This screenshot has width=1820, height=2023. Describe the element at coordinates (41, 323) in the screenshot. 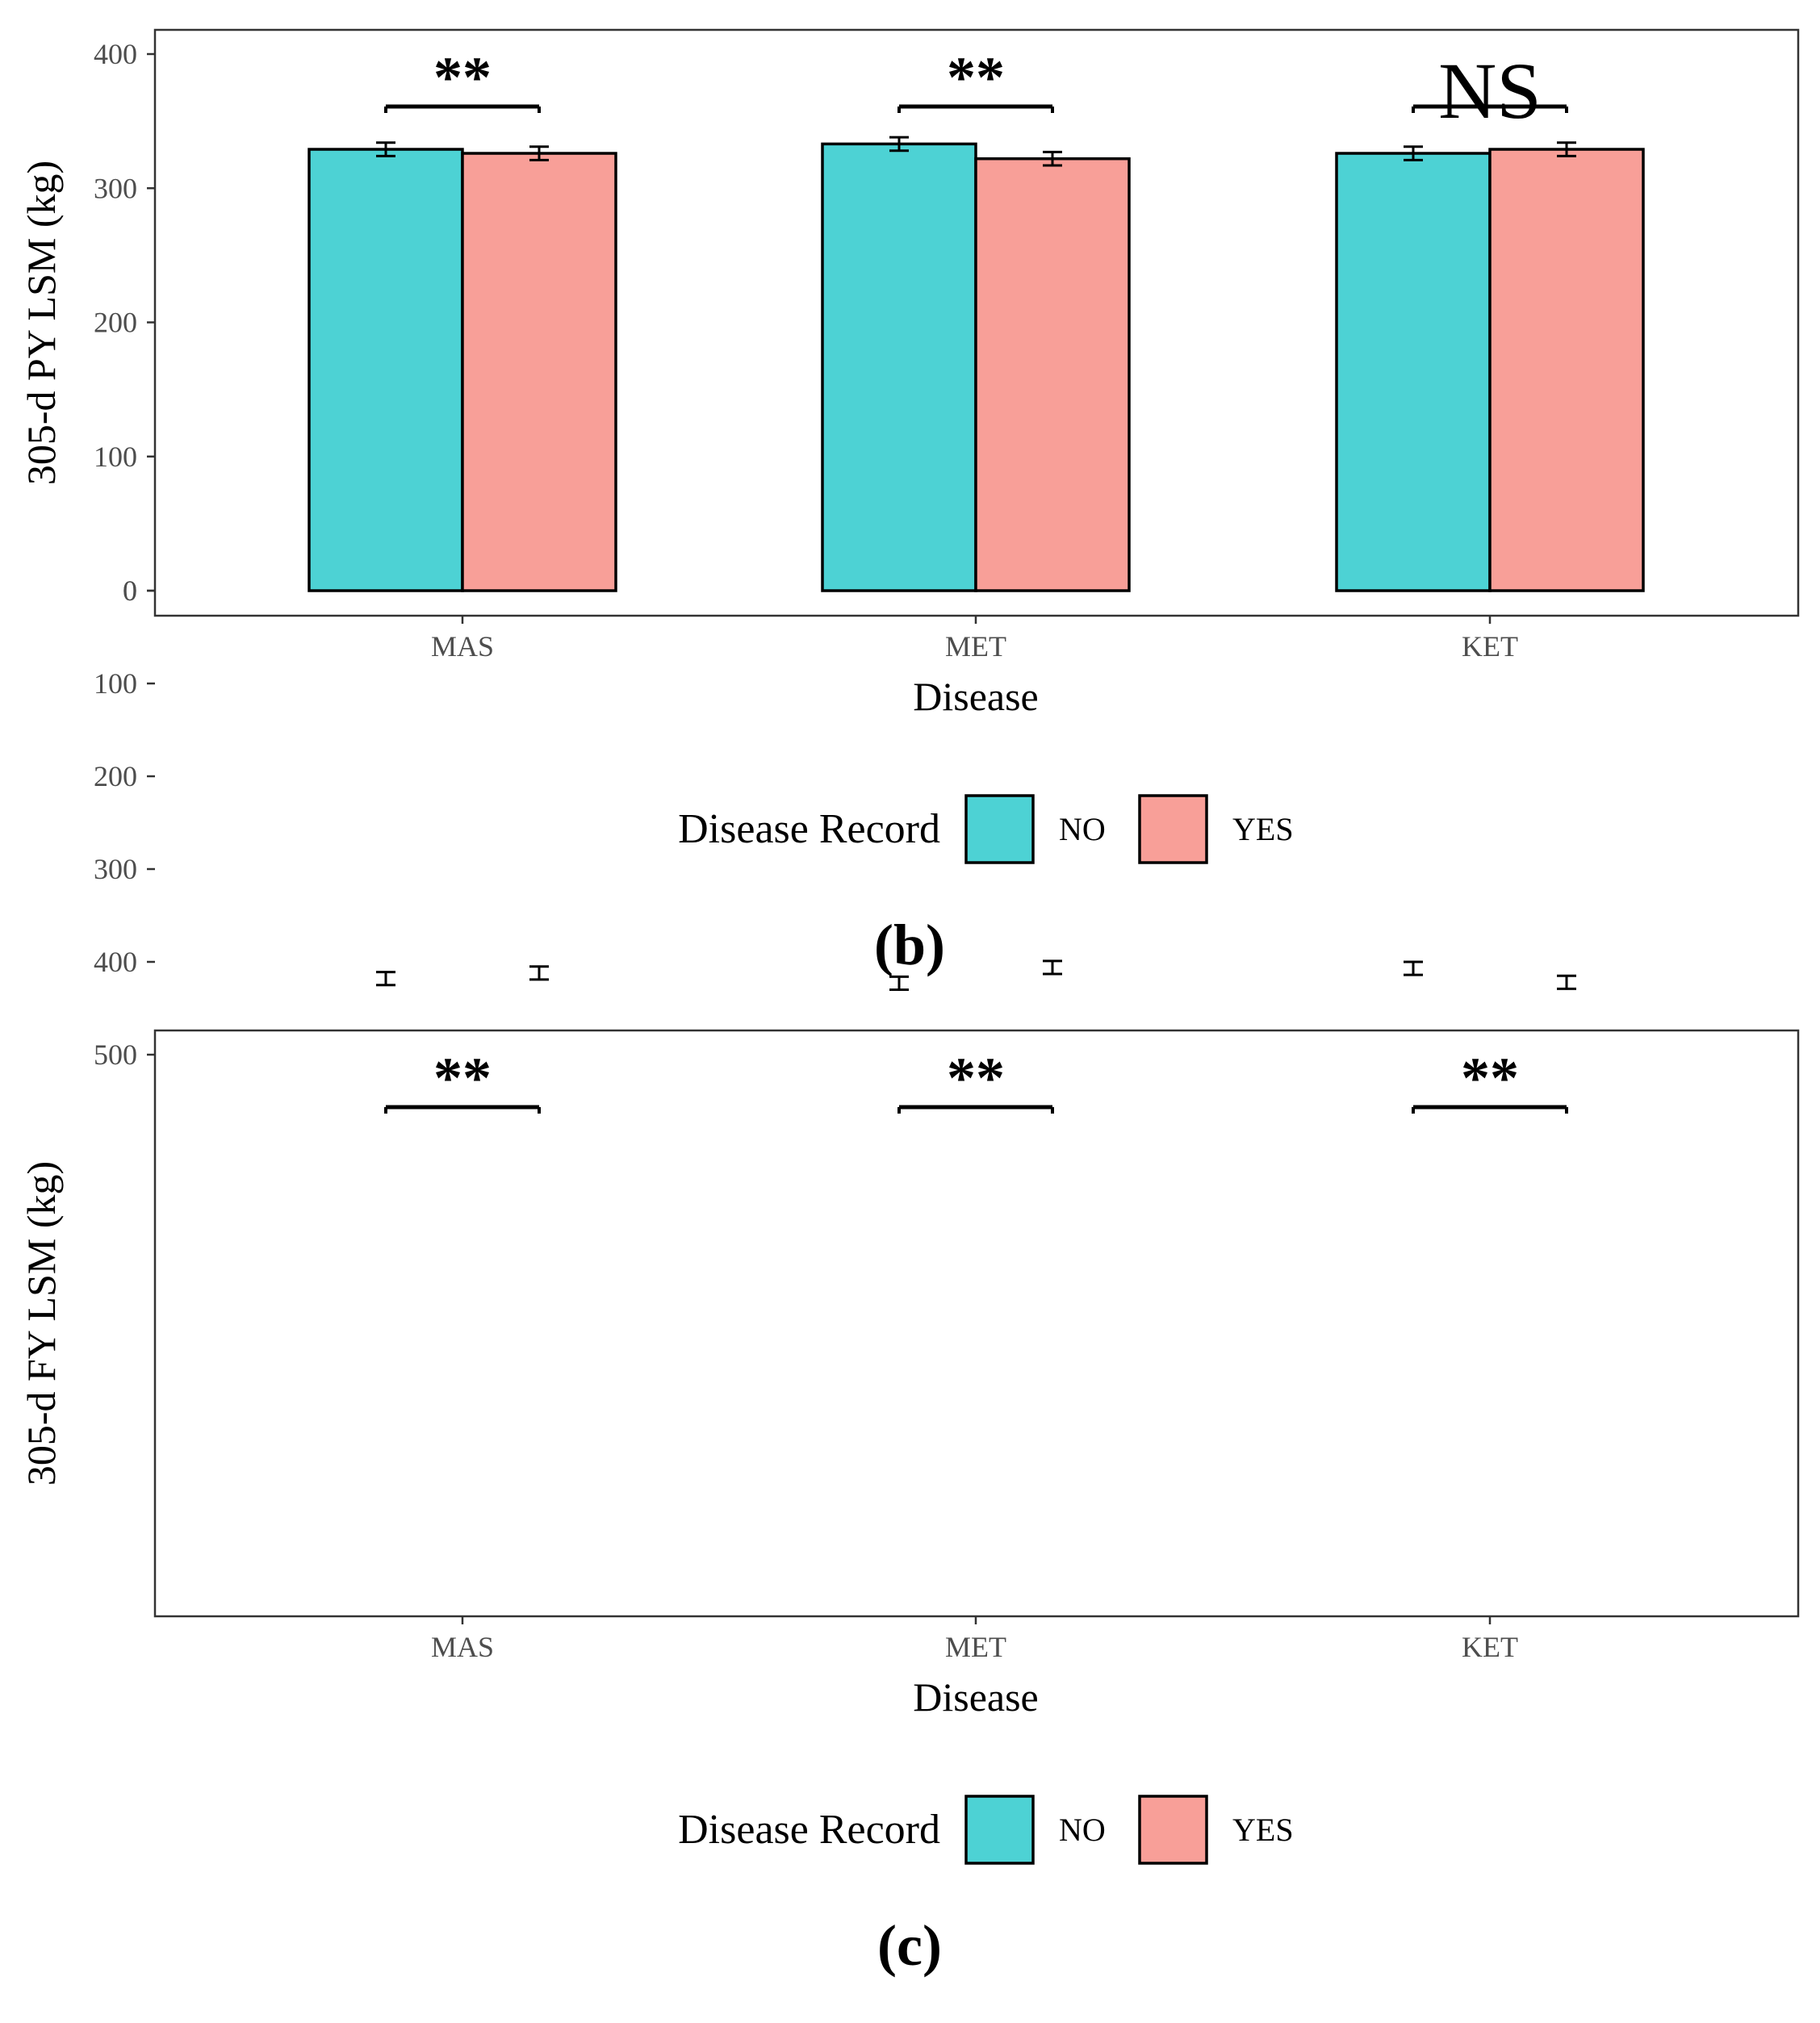

I see `y-axis-label: 305-d PY LSM (kg)` at that location.